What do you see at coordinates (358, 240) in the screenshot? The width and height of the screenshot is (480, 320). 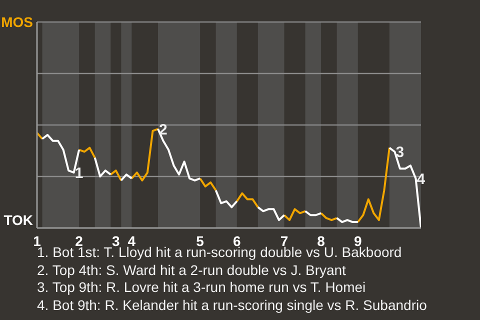 I see `x-tick-label: 9` at bounding box center [358, 240].